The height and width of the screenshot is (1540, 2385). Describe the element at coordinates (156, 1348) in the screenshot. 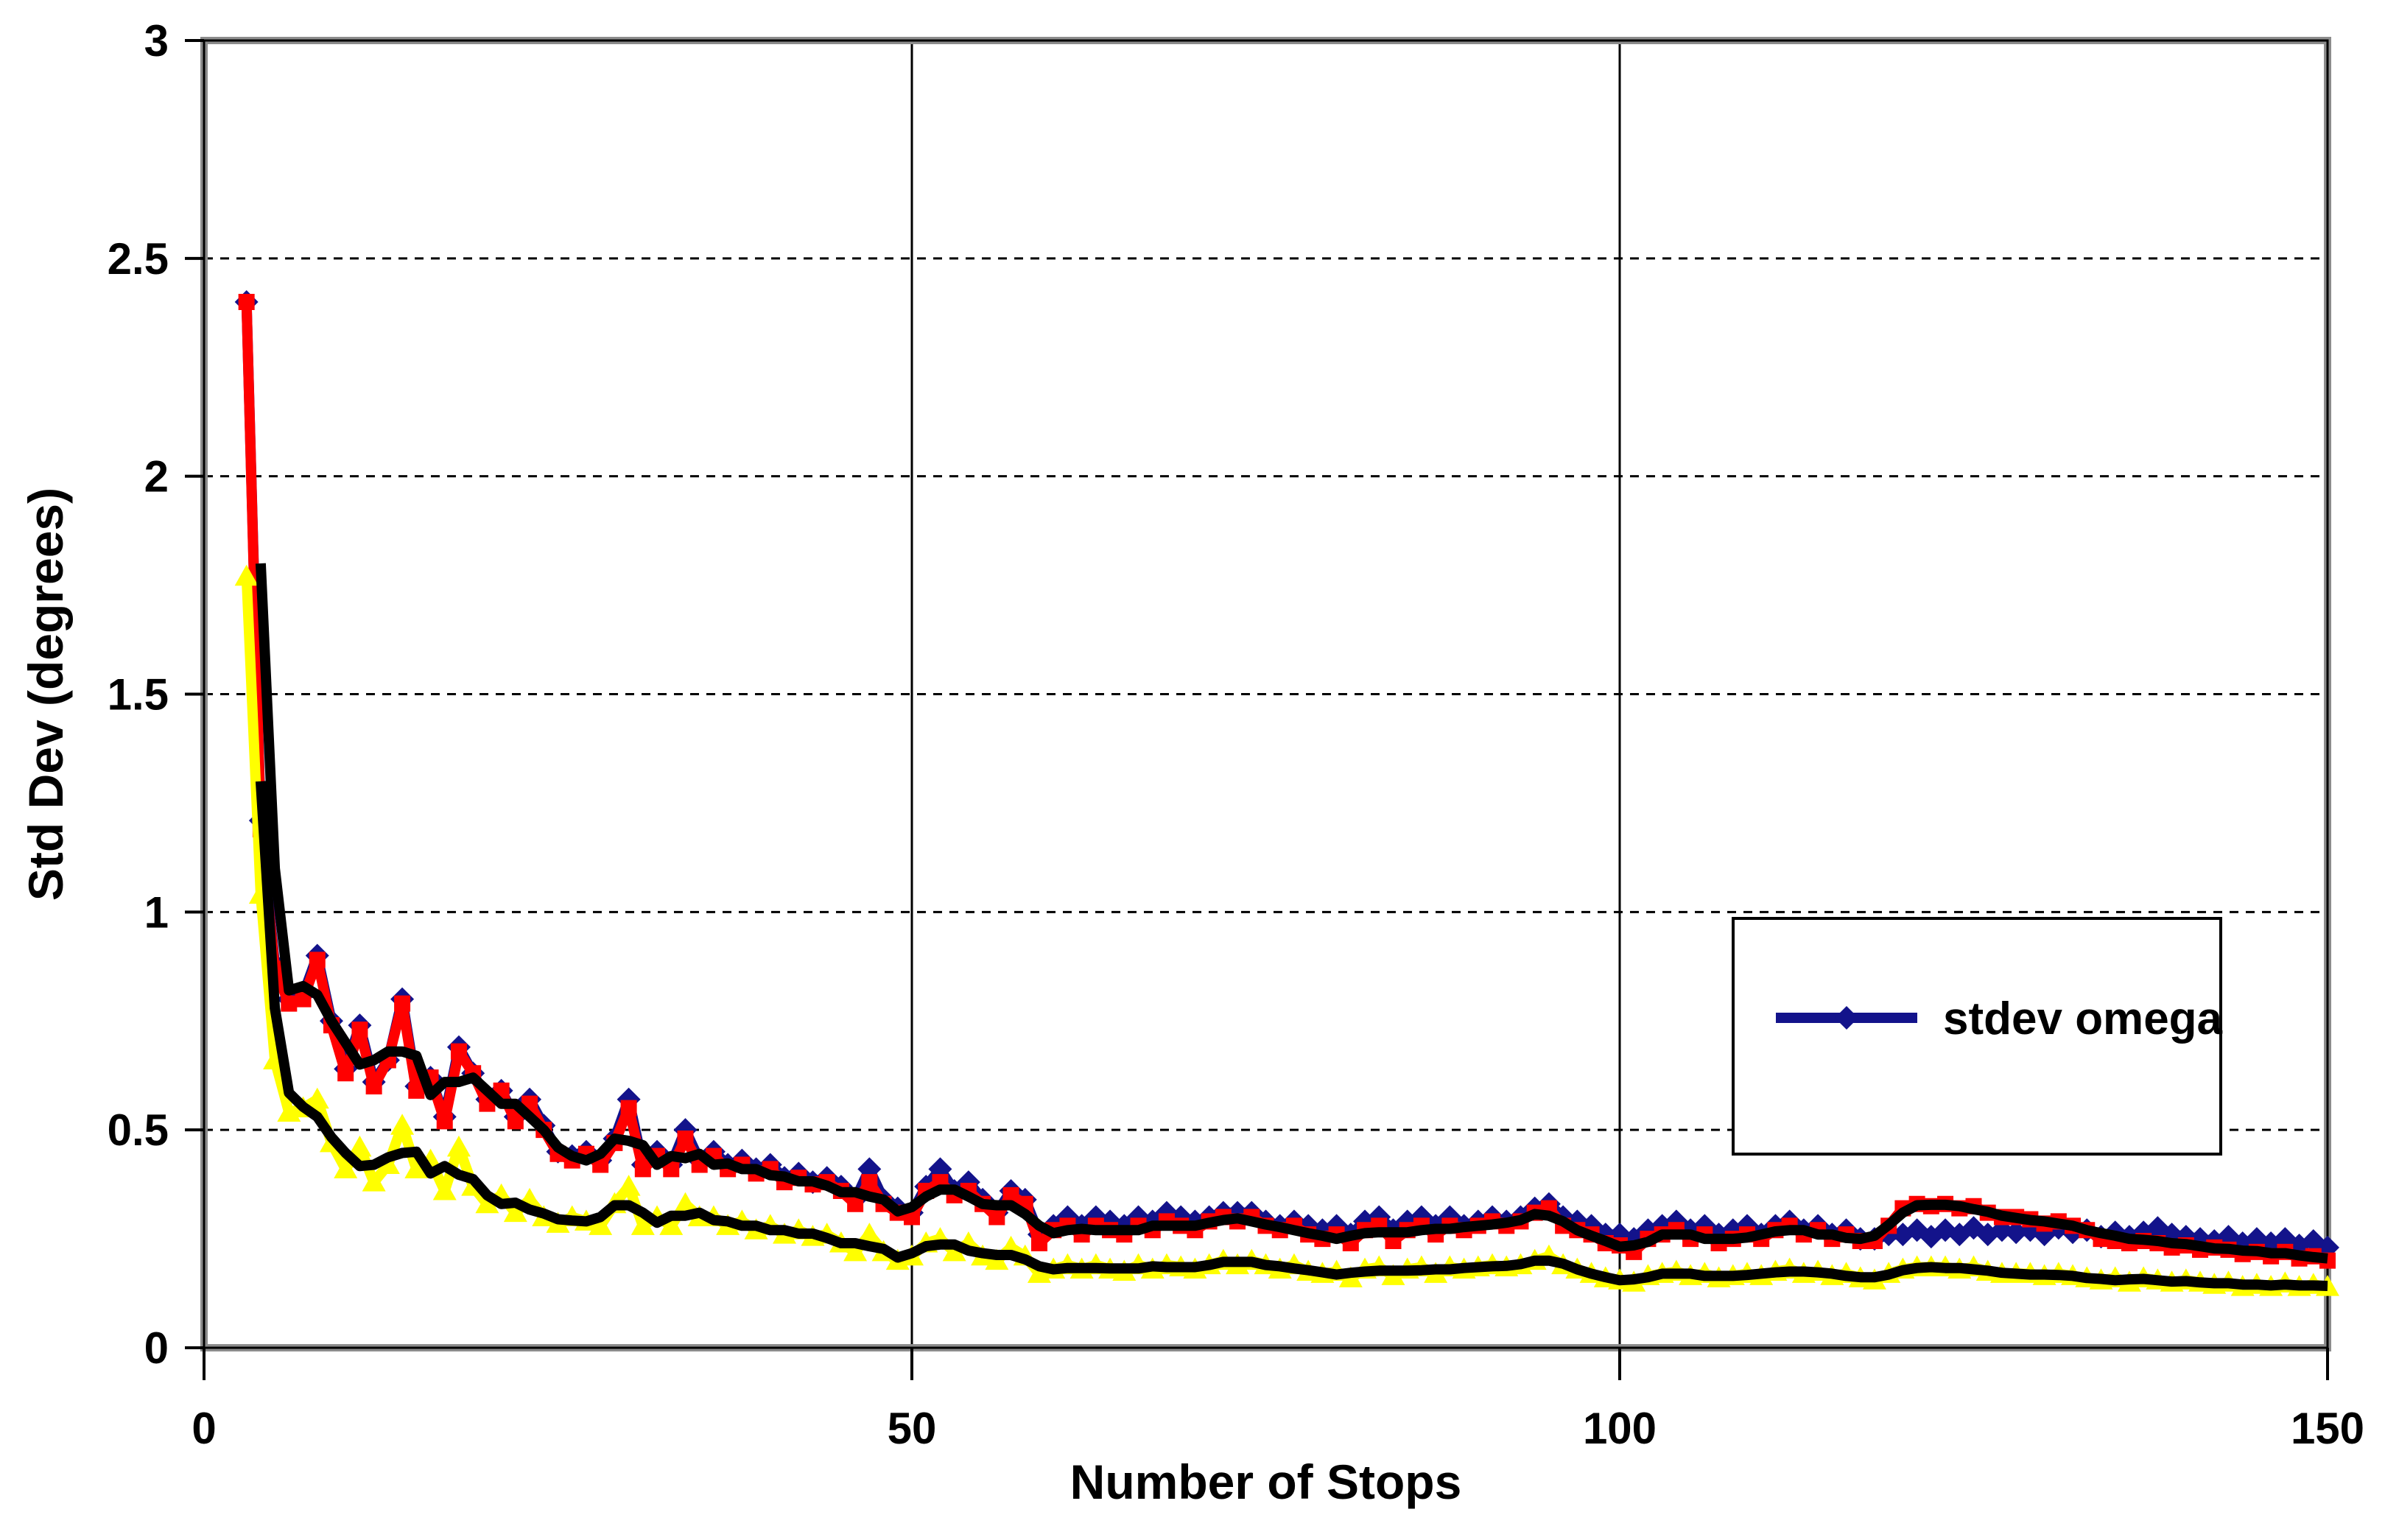

I see `y-tick-label: 0` at that location.